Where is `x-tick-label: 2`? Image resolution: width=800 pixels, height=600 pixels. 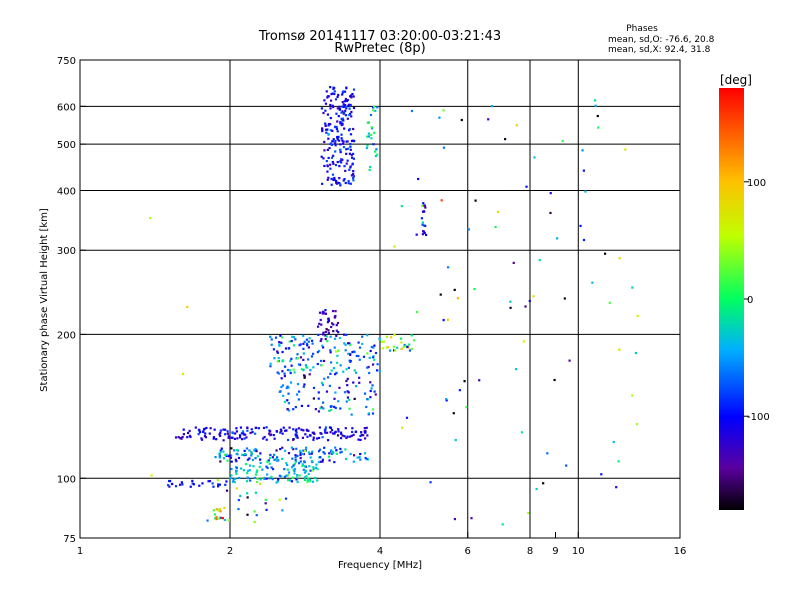 x-tick-label: 2 is located at coordinates (230, 551).